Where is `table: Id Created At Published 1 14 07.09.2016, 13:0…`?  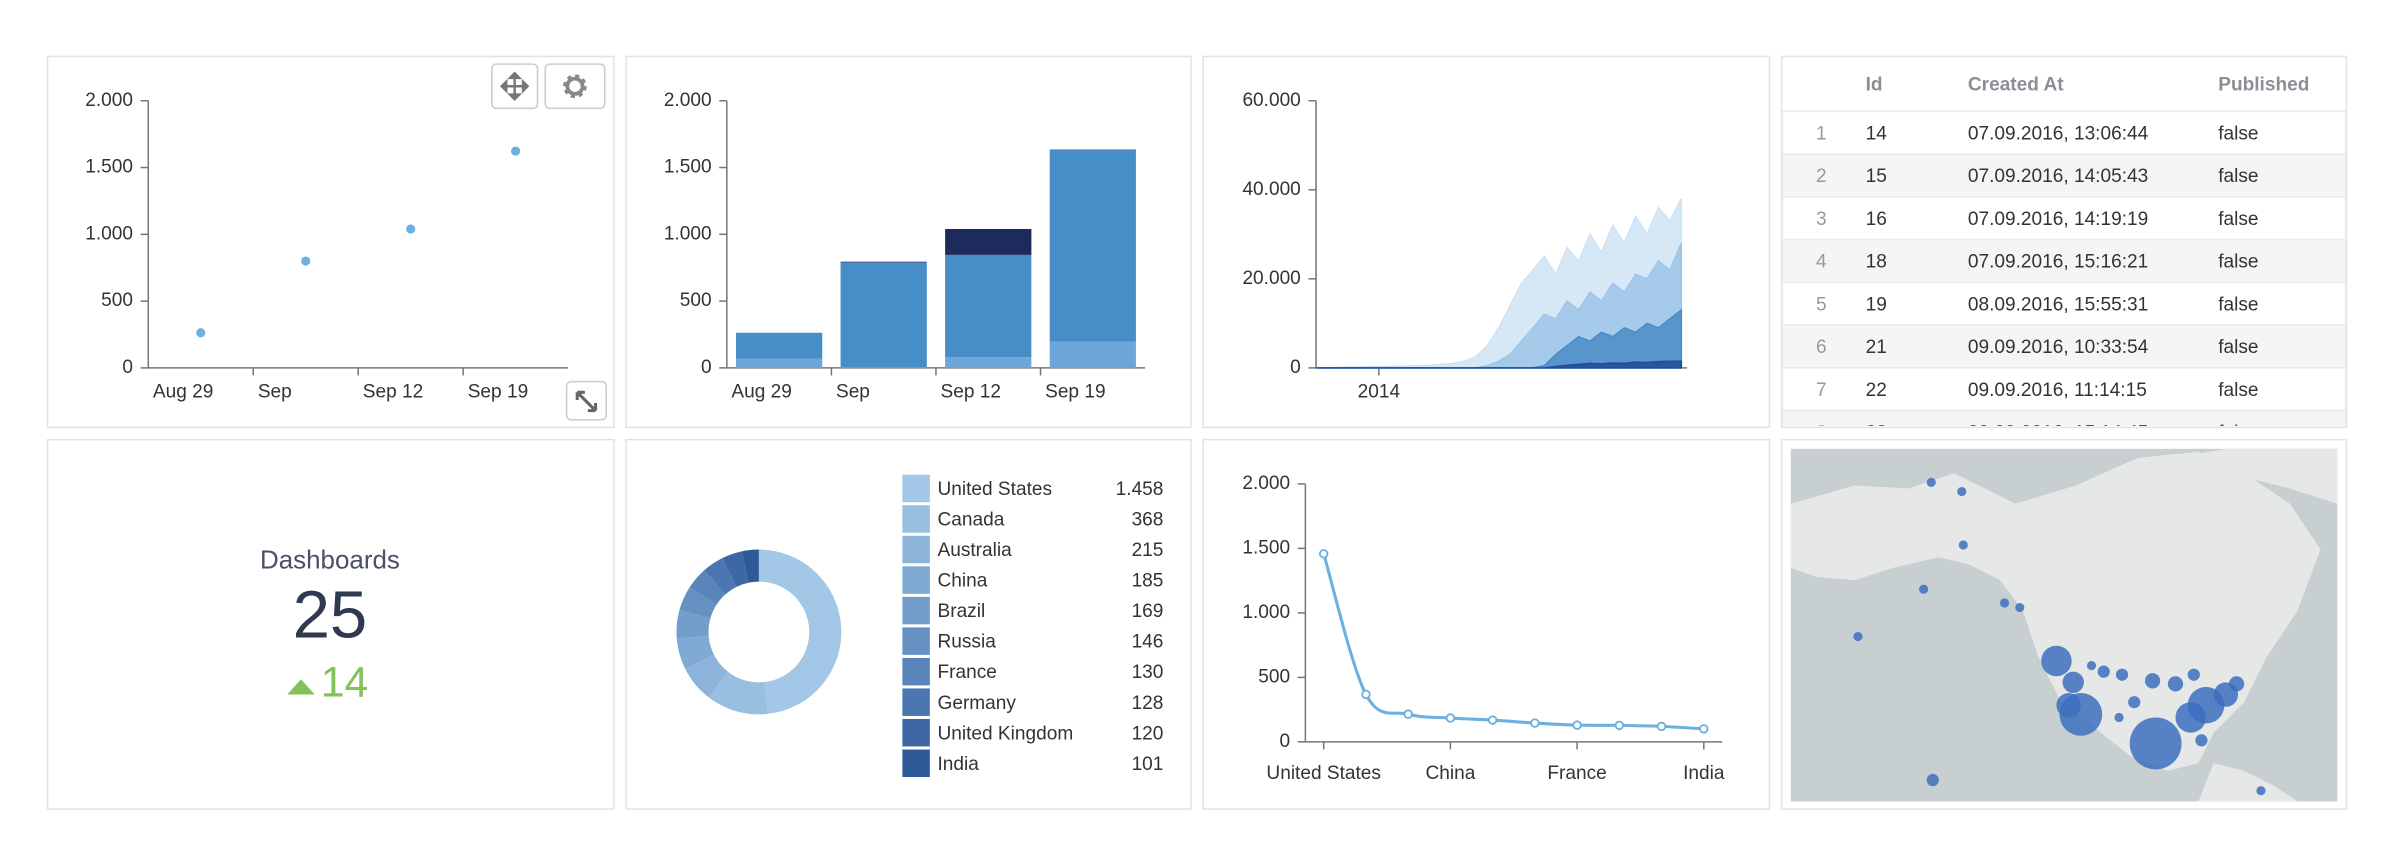 table: Id Created At Published 1 14 07.09.2016, 13:0… is located at coordinates (2064, 259).